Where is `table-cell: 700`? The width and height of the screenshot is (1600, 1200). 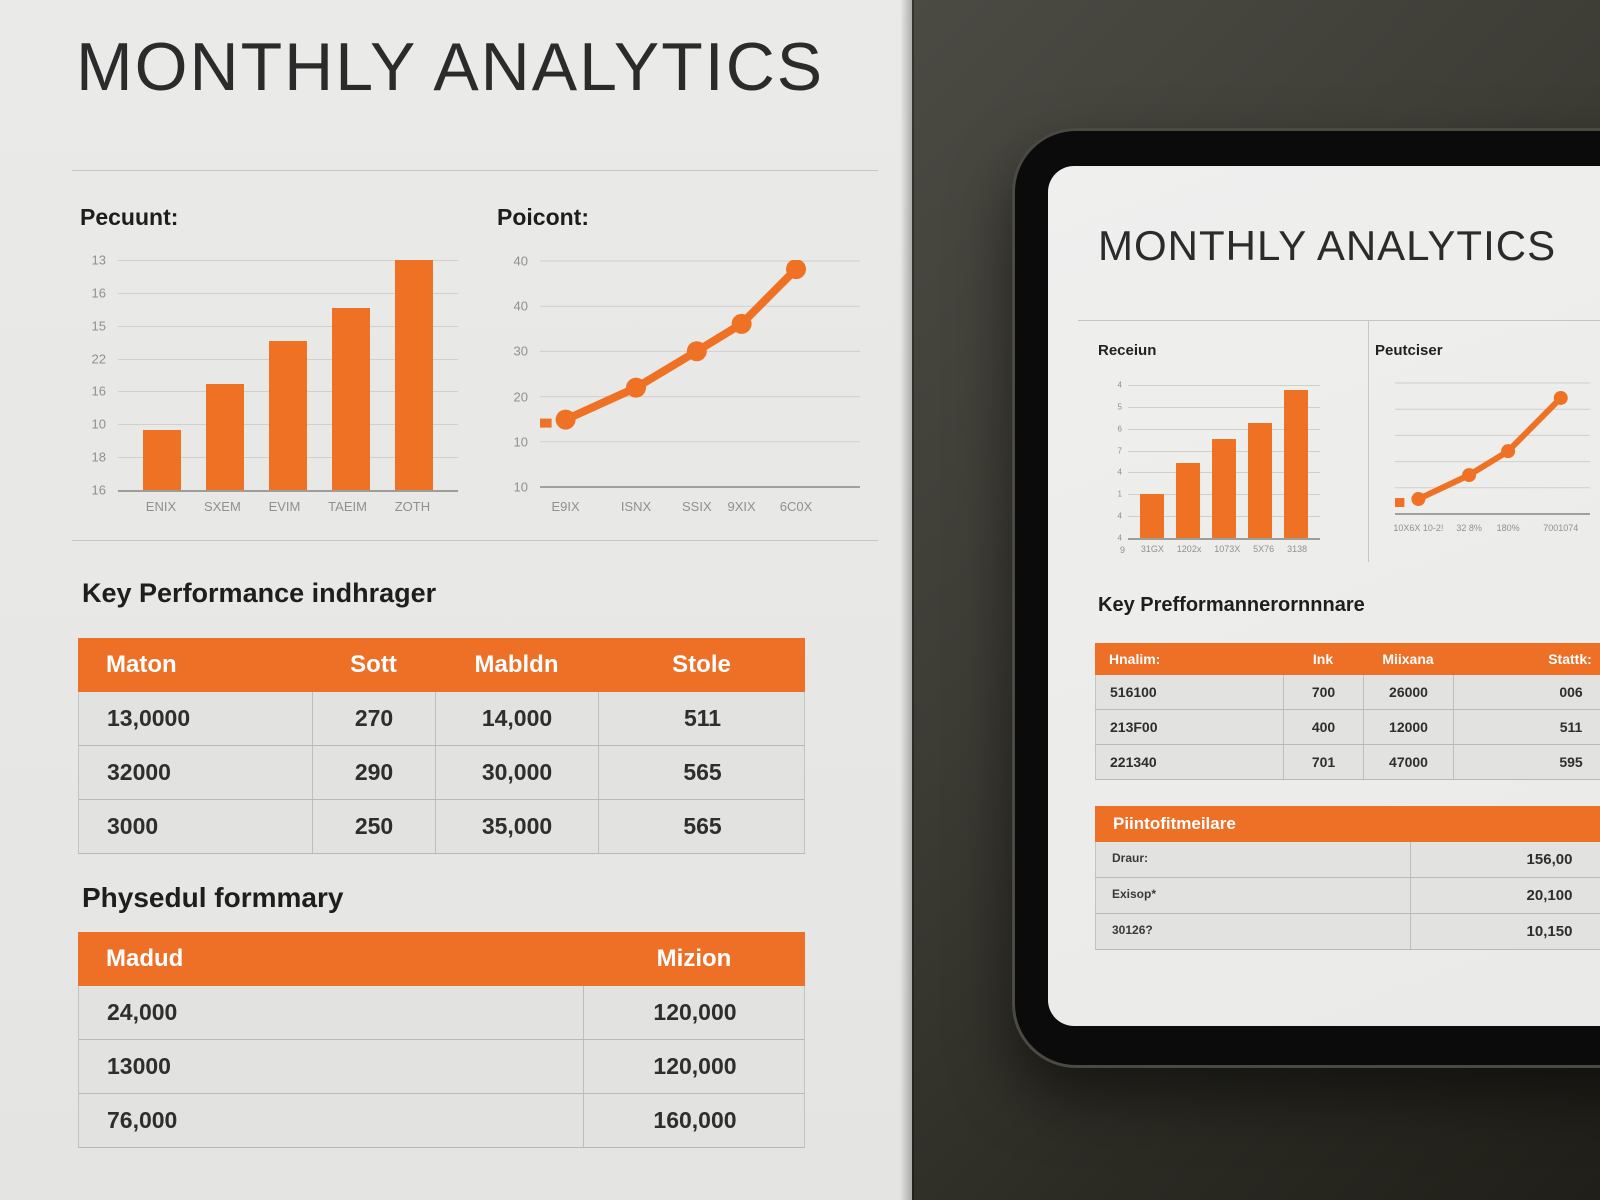 table-cell: 700 is located at coordinates (1324, 692).